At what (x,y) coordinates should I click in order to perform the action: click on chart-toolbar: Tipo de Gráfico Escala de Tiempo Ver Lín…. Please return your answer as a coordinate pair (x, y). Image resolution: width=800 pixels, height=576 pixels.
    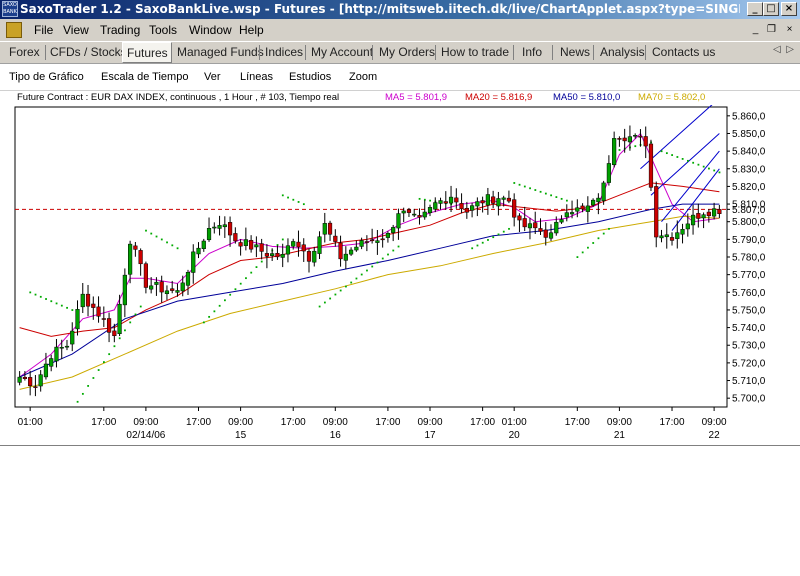
    Looking at the image, I should click on (400, 77).